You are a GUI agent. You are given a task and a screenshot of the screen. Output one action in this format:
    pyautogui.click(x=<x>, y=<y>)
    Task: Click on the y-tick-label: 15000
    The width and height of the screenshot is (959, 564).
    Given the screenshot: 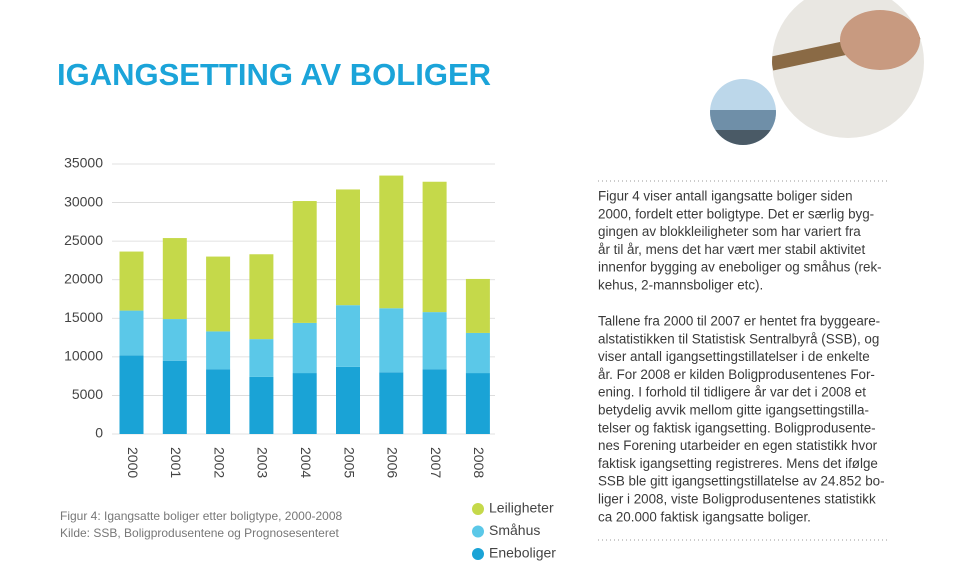 What is the action you would take?
    pyautogui.click(x=83, y=317)
    